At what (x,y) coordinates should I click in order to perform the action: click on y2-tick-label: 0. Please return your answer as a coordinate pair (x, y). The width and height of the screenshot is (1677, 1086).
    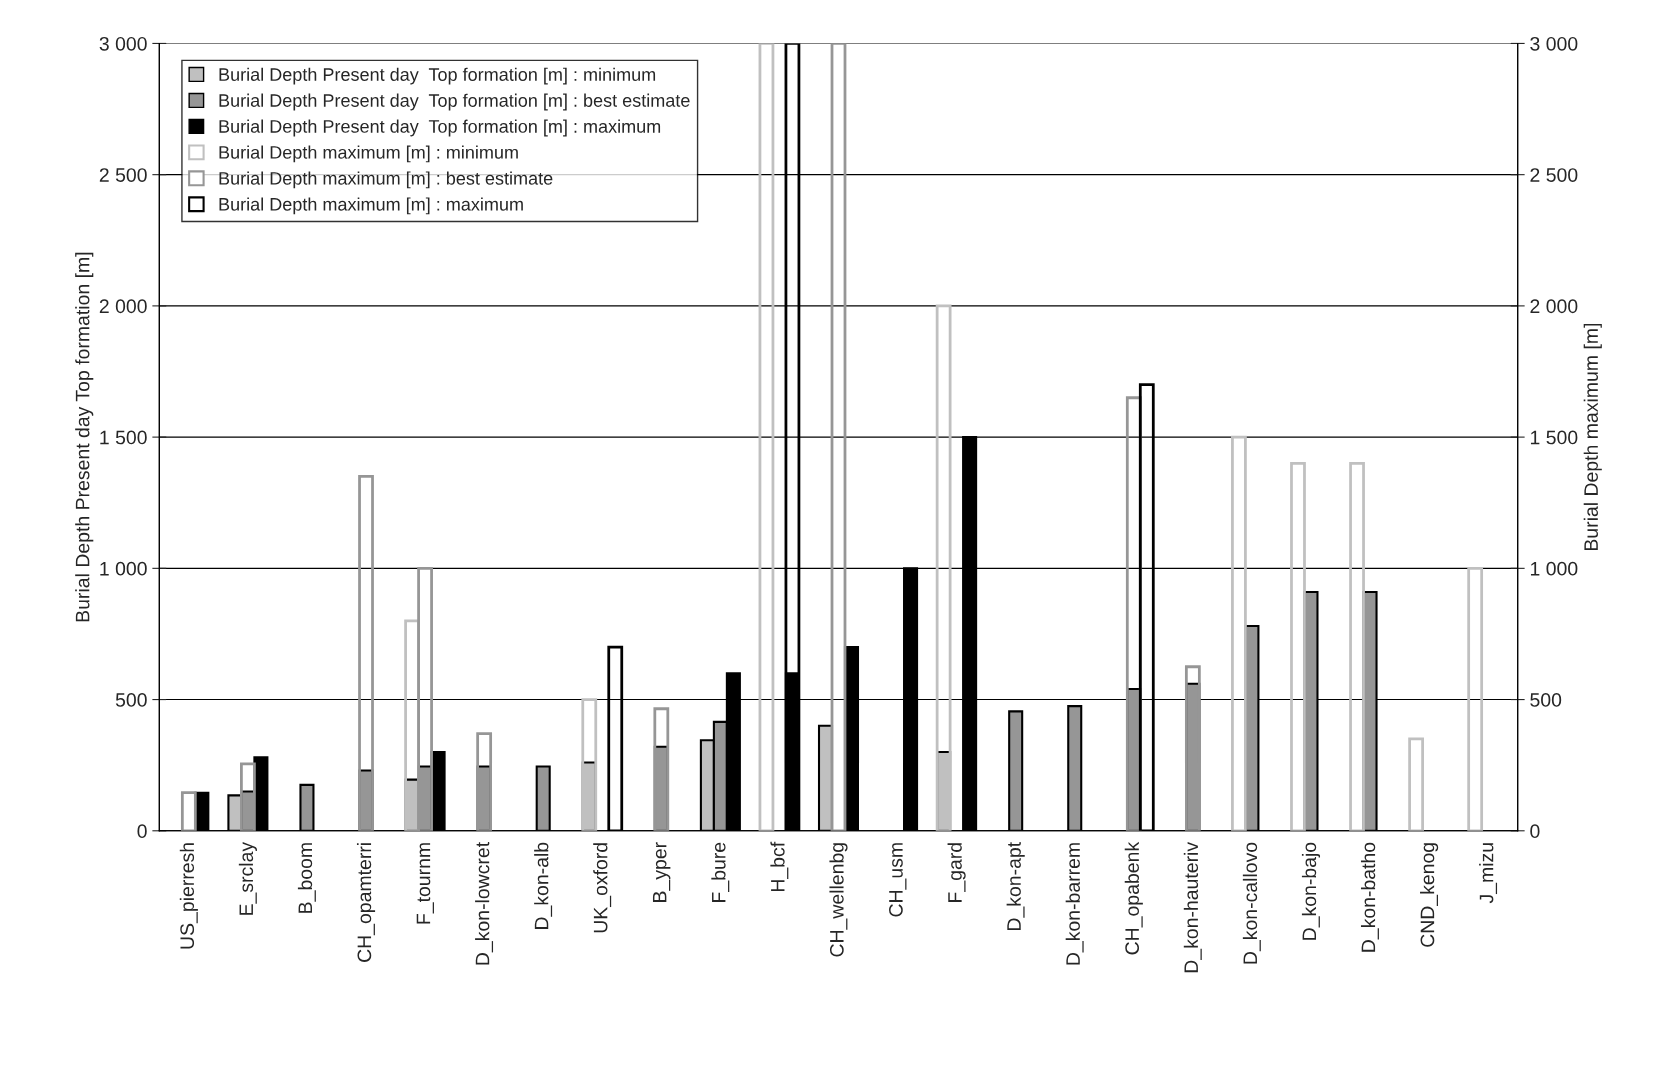
    Looking at the image, I should click on (1535, 831).